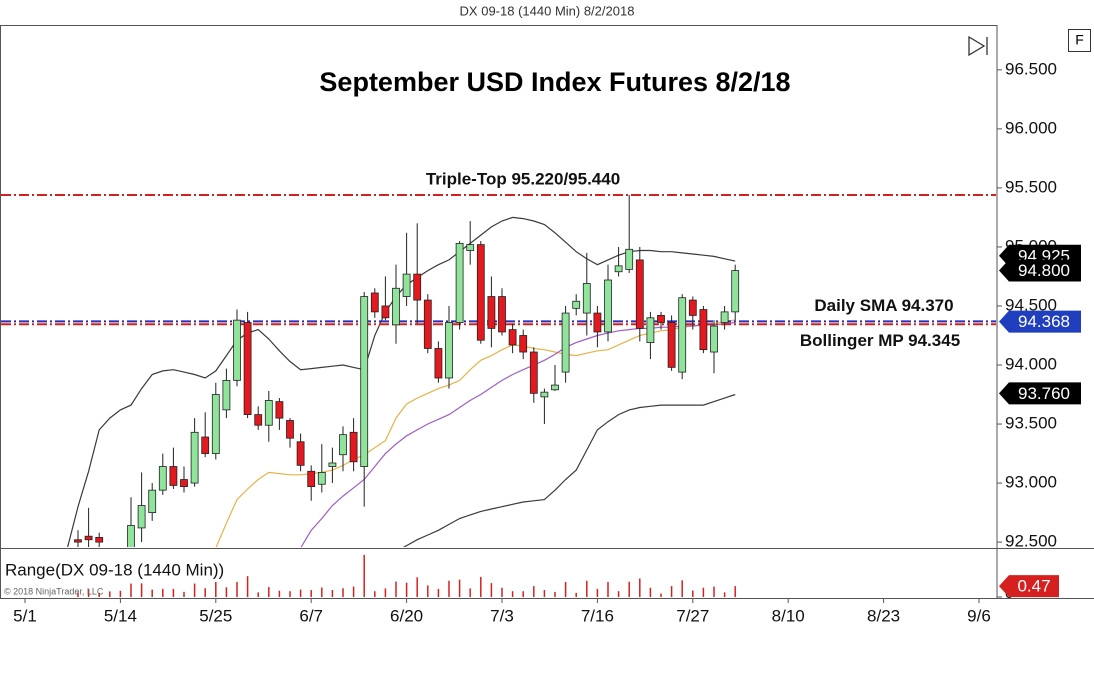  What do you see at coordinates (1044, 321) in the screenshot?
I see `price-marker-label: 94.368` at bounding box center [1044, 321].